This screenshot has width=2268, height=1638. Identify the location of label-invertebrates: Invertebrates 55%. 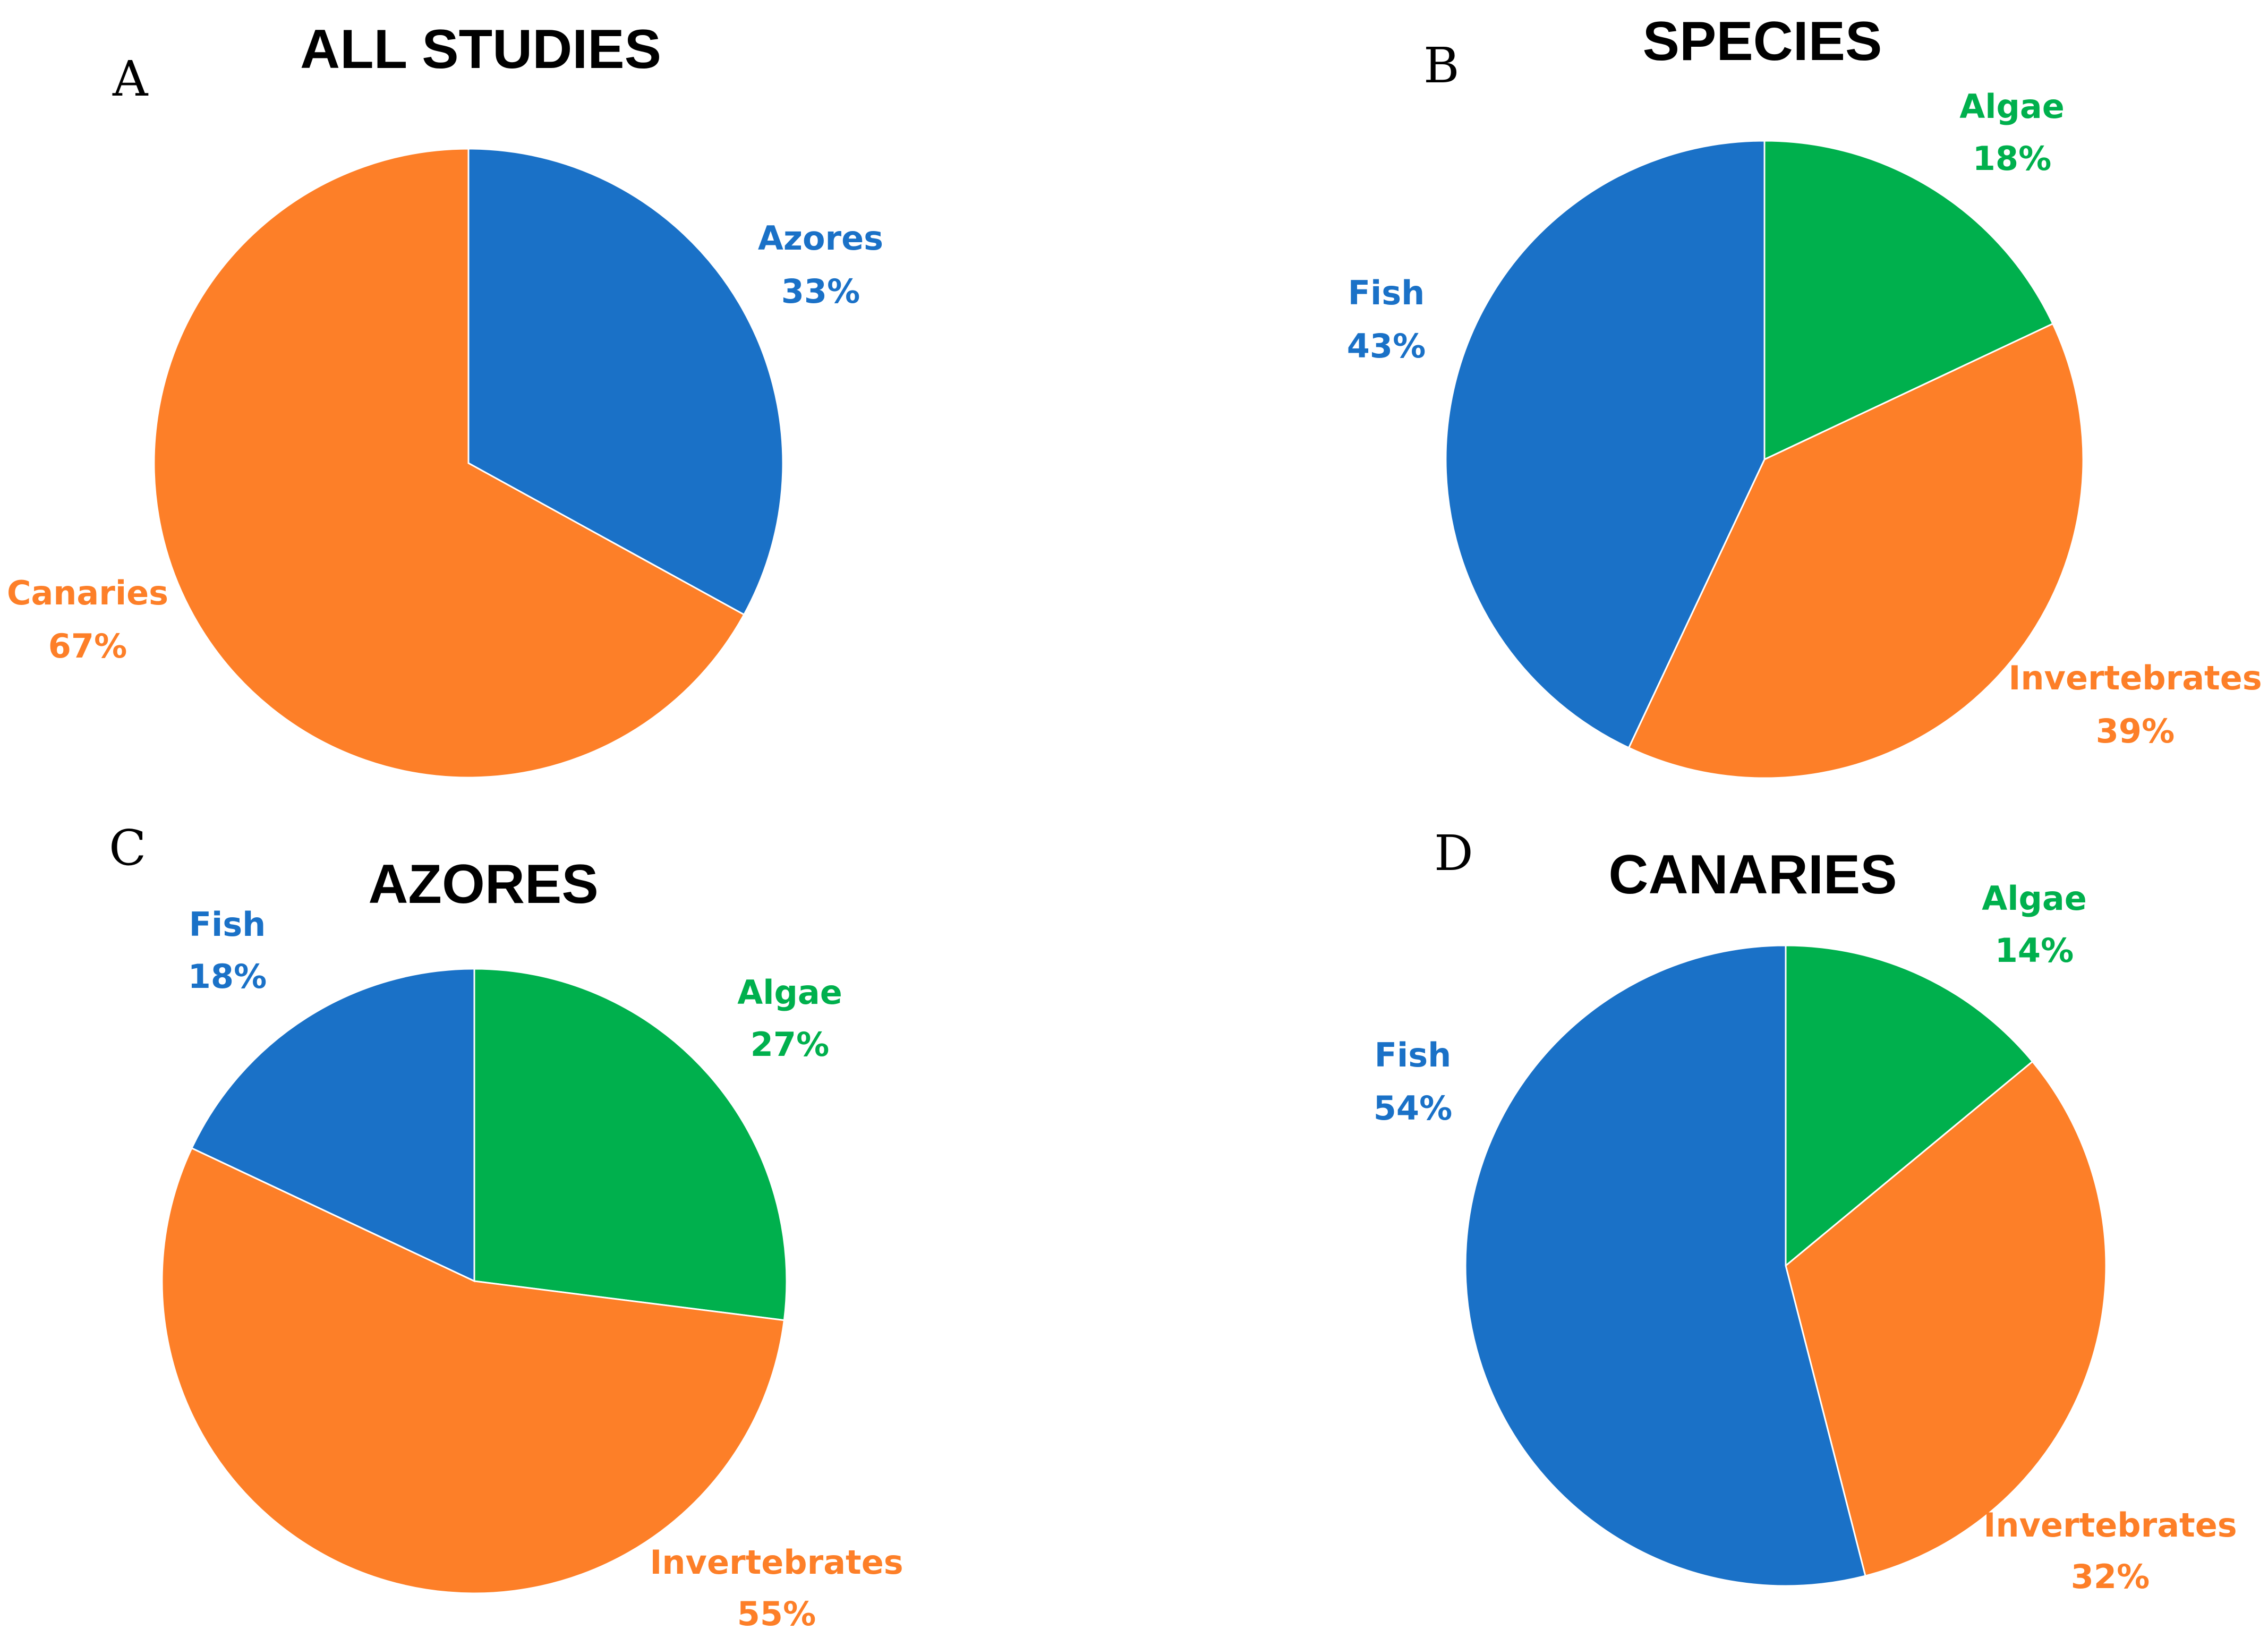
(776, 1588).